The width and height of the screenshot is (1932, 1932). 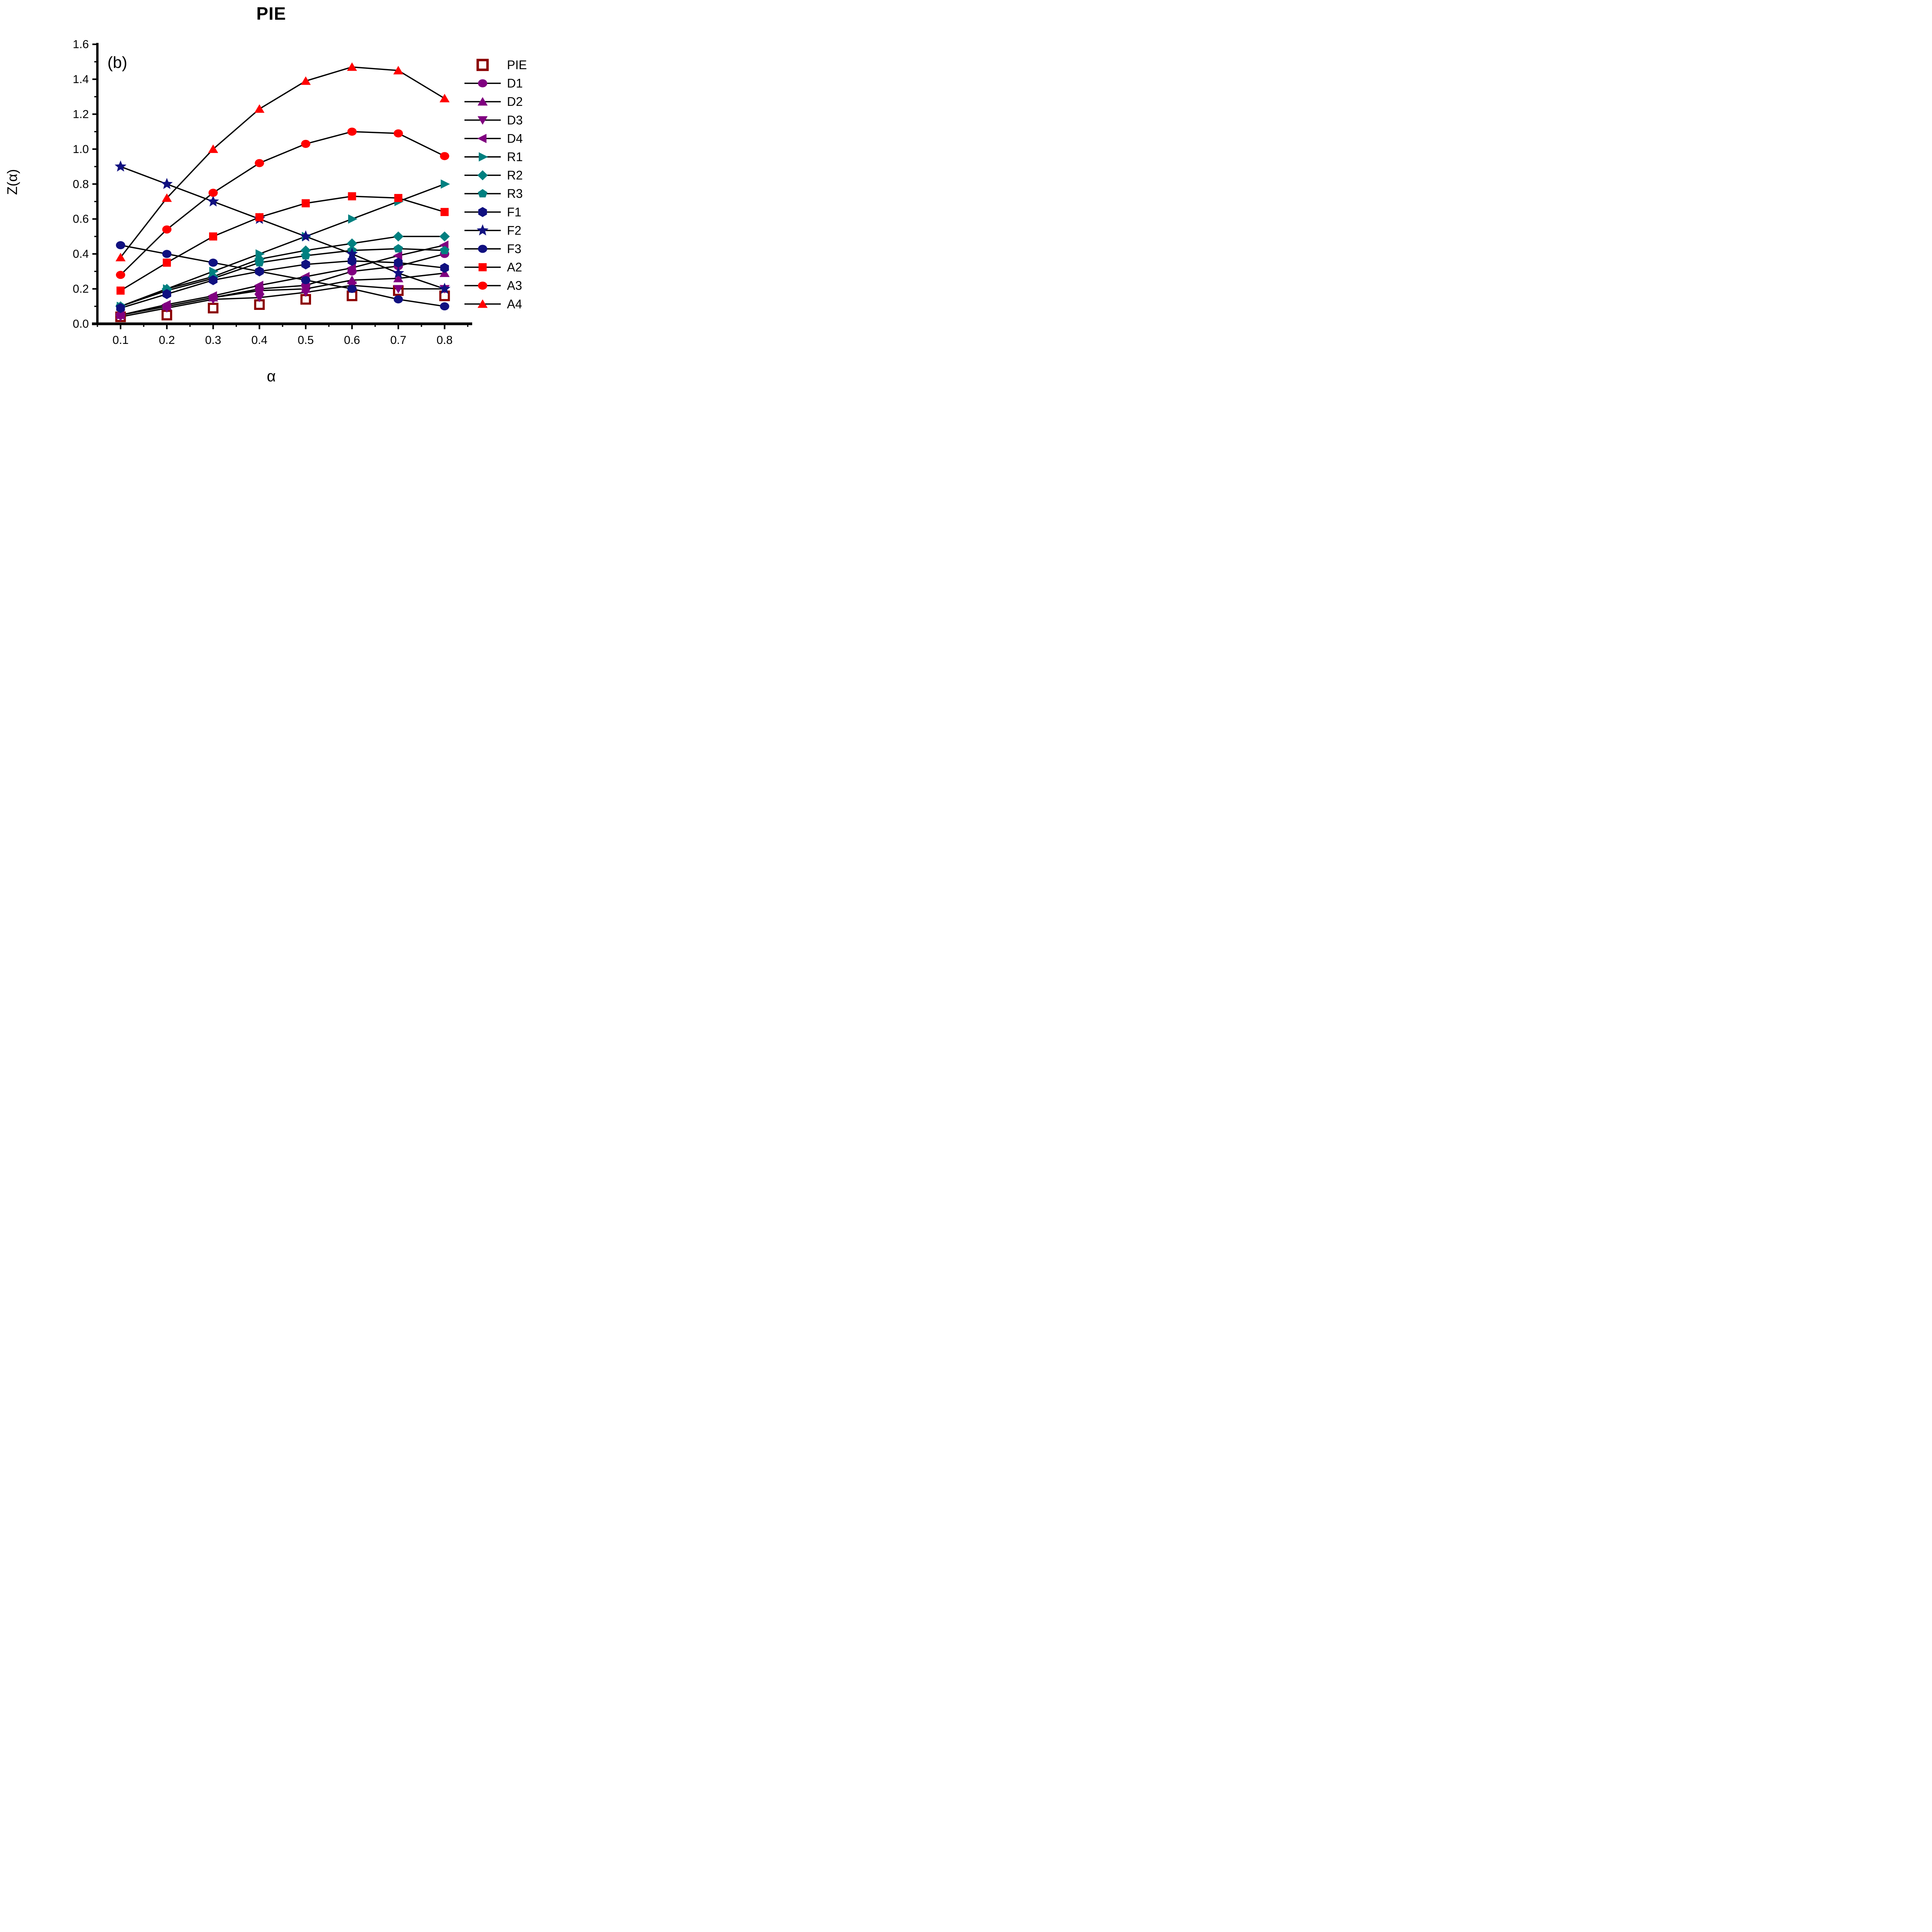 I want to click on x-tick-label: 0.5, so click(x=306, y=340).